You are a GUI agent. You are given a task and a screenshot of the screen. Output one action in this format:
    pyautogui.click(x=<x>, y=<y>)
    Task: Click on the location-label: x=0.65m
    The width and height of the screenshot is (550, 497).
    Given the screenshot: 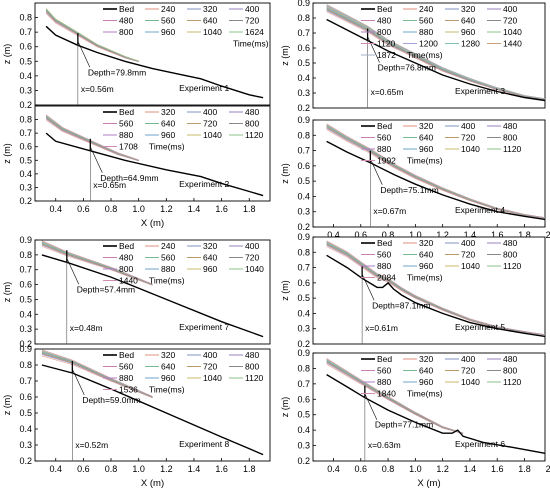 What is the action you would take?
    pyautogui.click(x=109, y=185)
    